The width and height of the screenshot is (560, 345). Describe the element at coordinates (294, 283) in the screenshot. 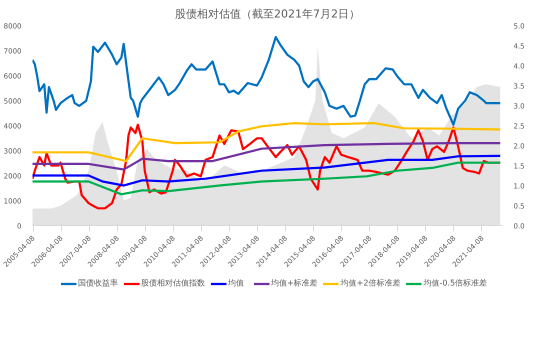

I see `legend-label: 均值+标准差` at that location.